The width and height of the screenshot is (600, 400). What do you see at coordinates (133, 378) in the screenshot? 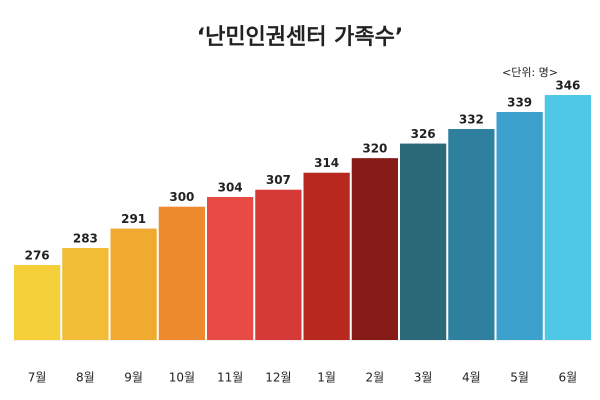
I see `x-tick-label: 9월` at bounding box center [133, 378].